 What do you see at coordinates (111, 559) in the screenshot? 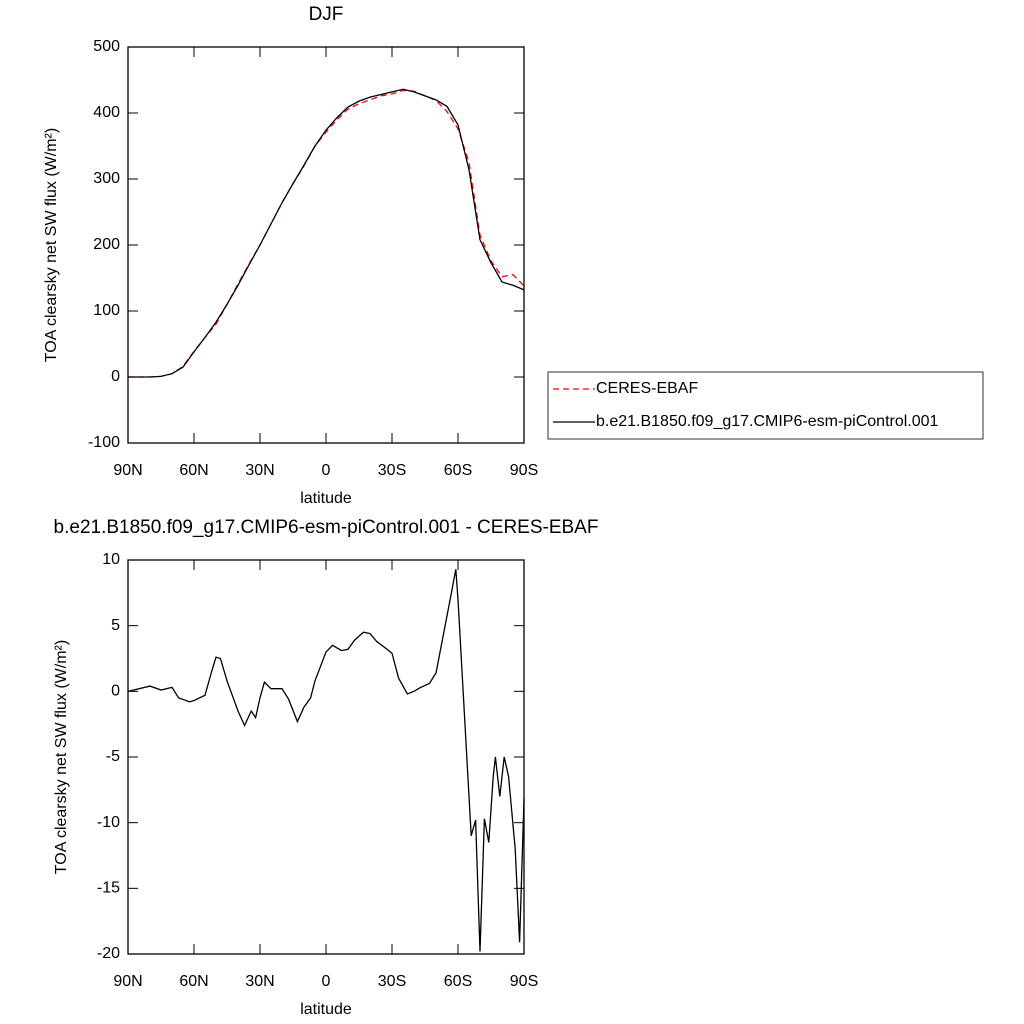
I see `y-tick-label: 10` at bounding box center [111, 559].